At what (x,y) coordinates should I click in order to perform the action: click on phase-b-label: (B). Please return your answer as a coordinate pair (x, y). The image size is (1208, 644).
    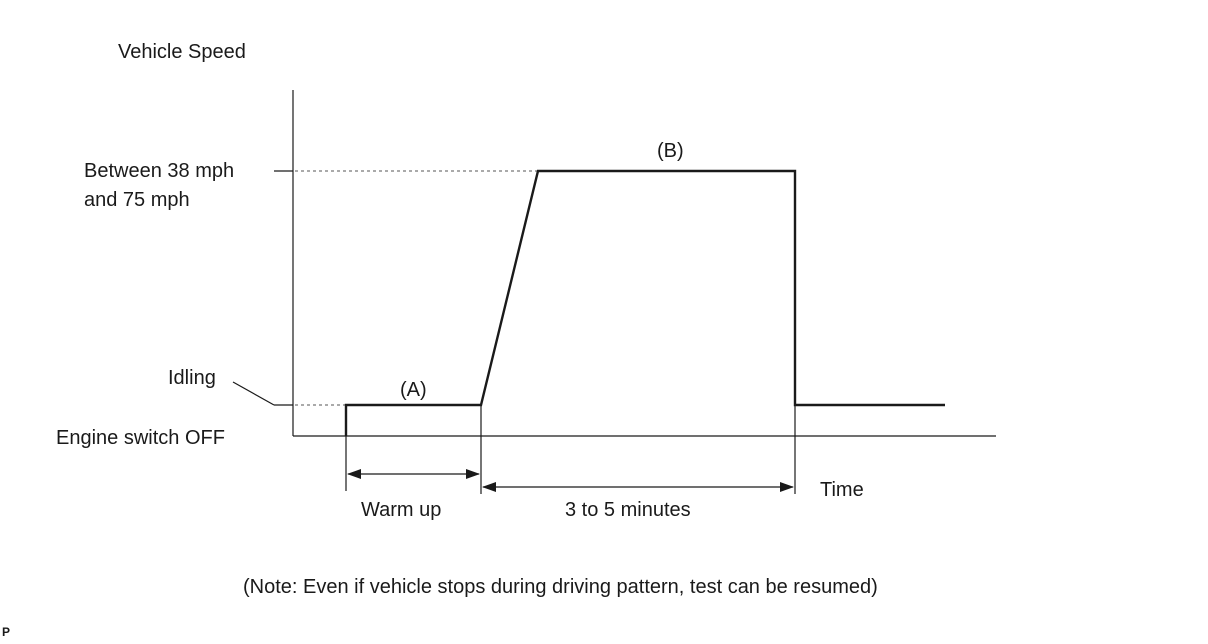
    Looking at the image, I should click on (670, 151).